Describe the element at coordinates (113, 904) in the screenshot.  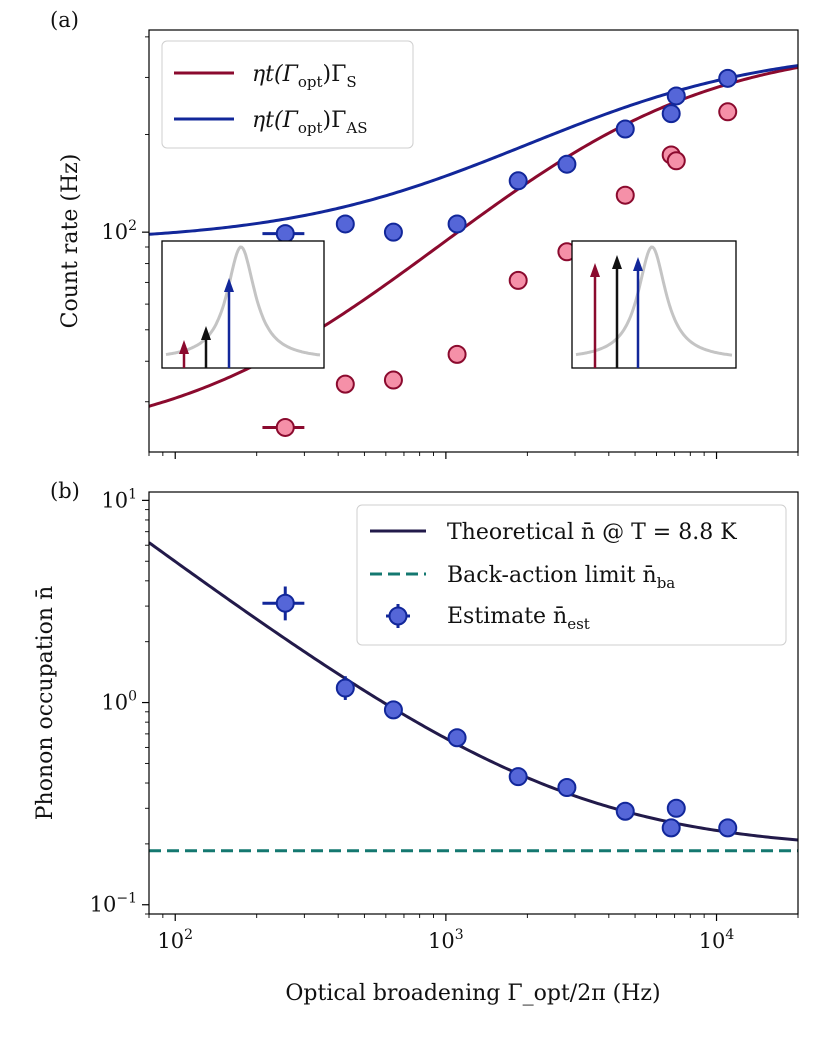
I see `panel-b-y-tick-label: 10⁻¹` at that location.